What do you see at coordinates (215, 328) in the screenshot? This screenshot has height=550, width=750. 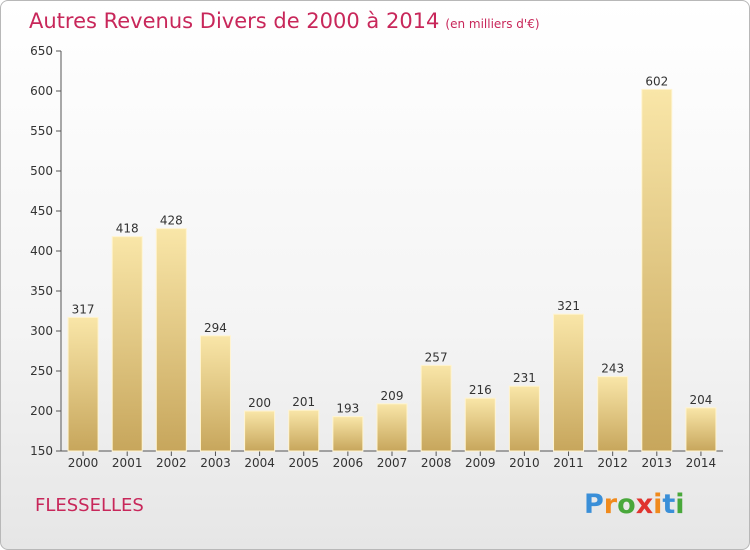 I see `bar-value-label: 294` at bounding box center [215, 328].